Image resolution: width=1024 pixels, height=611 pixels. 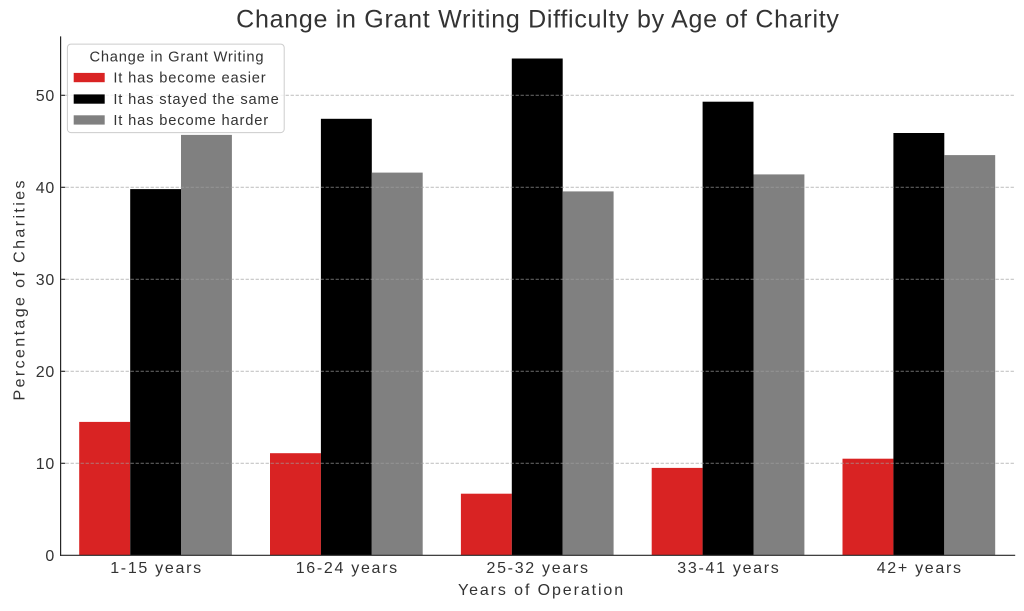 What do you see at coordinates (45, 280) in the screenshot?
I see `svg-text: 30` at bounding box center [45, 280].